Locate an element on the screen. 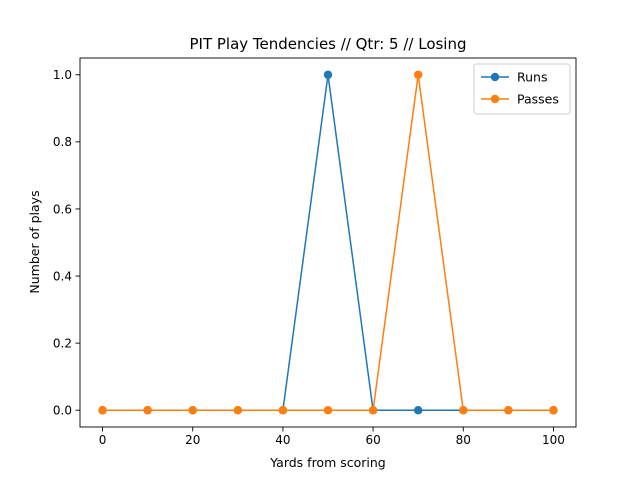  legend: Runs Passes is located at coordinates (522, 89).